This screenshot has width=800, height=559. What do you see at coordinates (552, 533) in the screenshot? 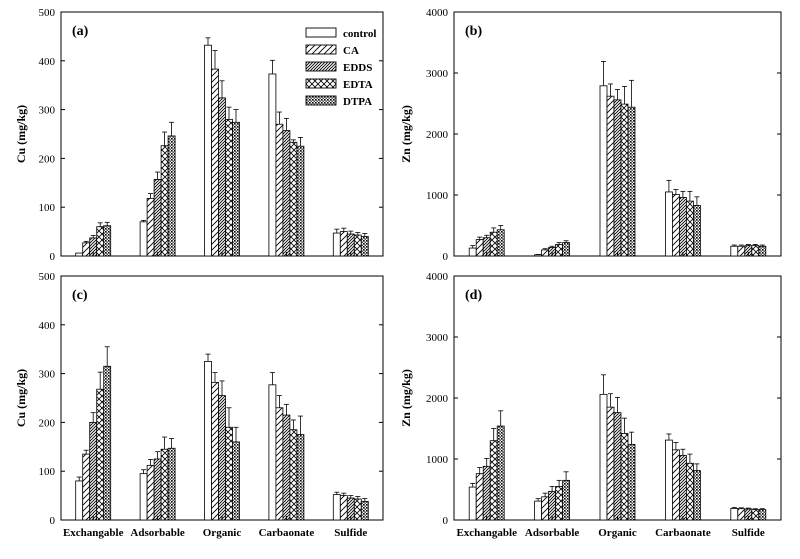
I see `x-category-label: Adsorbable` at bounding box center [552, 533].